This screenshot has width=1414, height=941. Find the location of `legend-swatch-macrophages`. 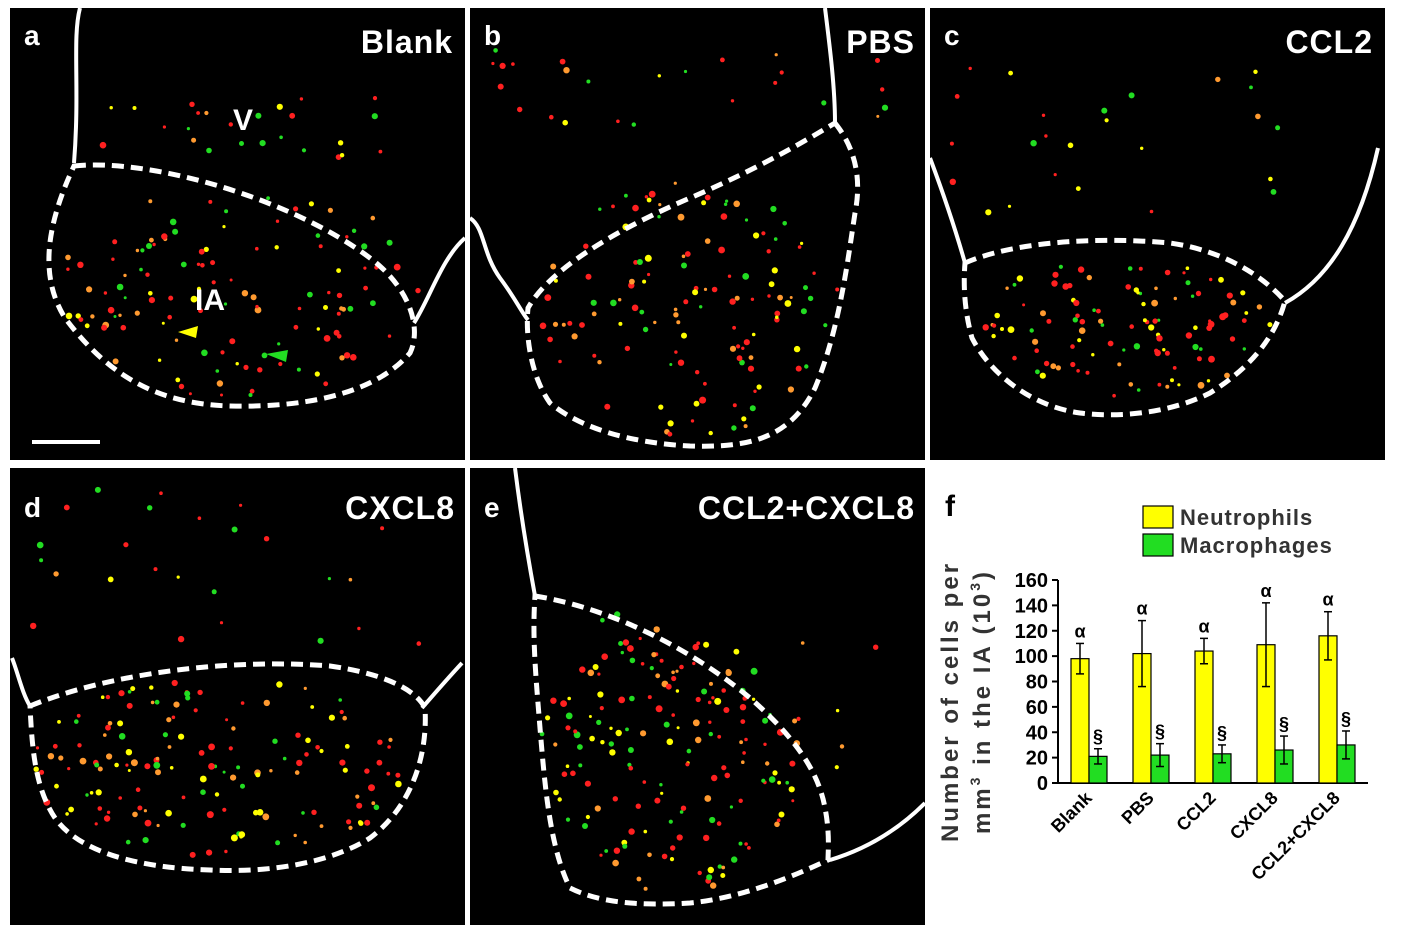

legend-swatch-macrophages is located at coordinates (1158, 545).